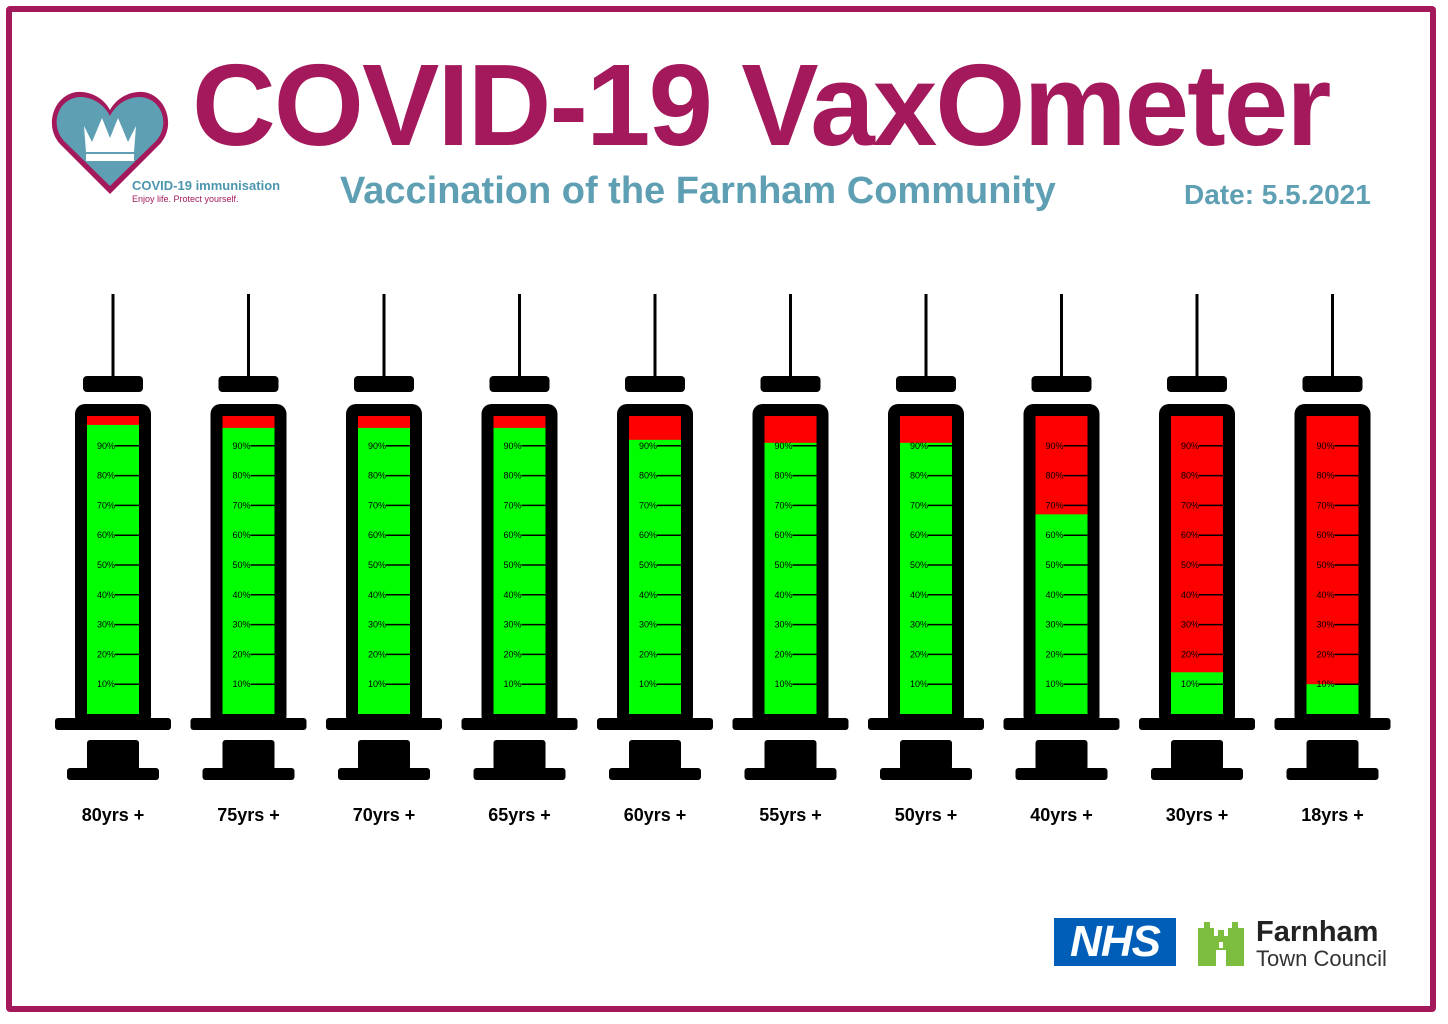 The width and height of the screenshot is (1448, 1024). I want to click on category-label: 80yrs +, so click(113, 815).